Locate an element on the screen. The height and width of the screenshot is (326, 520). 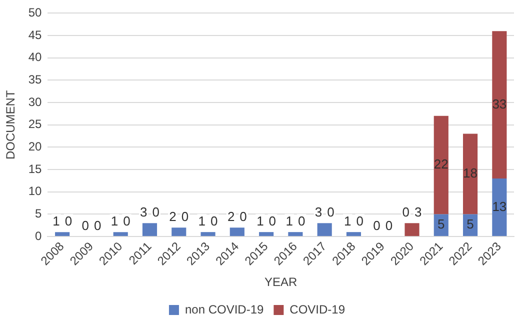
y-tick-label: 20 is located at coordinates (35, 147).